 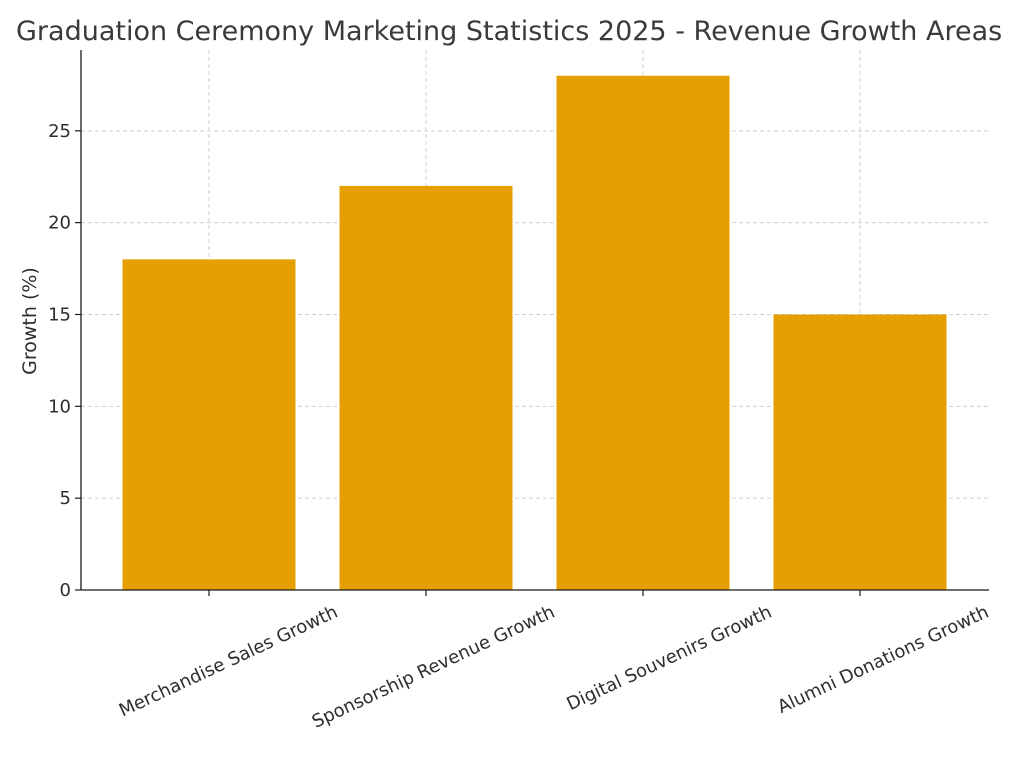 I want to click on y-tick-label-5: 25, so click(x=59, y=131).